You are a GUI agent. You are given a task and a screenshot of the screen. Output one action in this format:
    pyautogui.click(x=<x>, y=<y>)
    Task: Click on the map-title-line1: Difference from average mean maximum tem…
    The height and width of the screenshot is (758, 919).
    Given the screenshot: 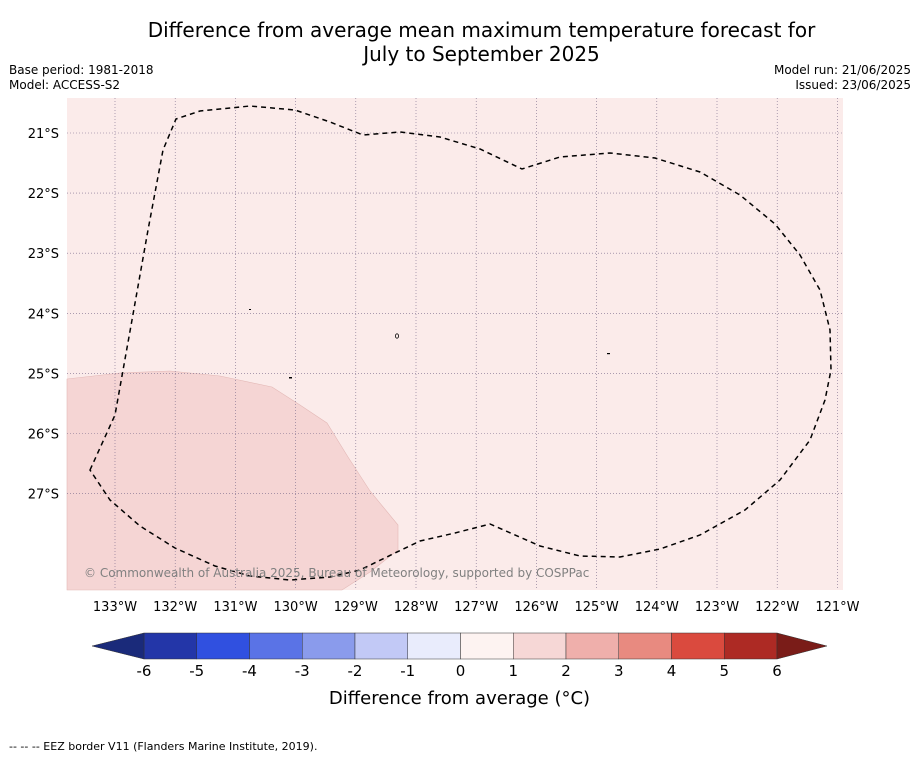 What is the action you would take?
    pyautogui.click(x=481, y=30)
    